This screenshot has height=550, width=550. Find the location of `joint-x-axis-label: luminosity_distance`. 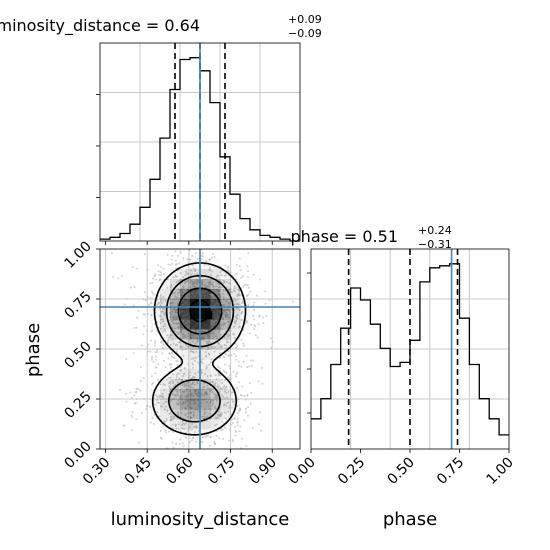

joint-x-axis-label: luminosity_distance is located at coordinates (200, 519).